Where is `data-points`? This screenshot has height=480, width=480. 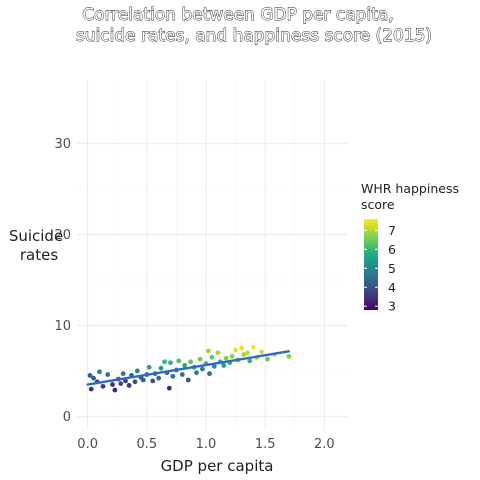 data-points is located at coordinates (189, 368).